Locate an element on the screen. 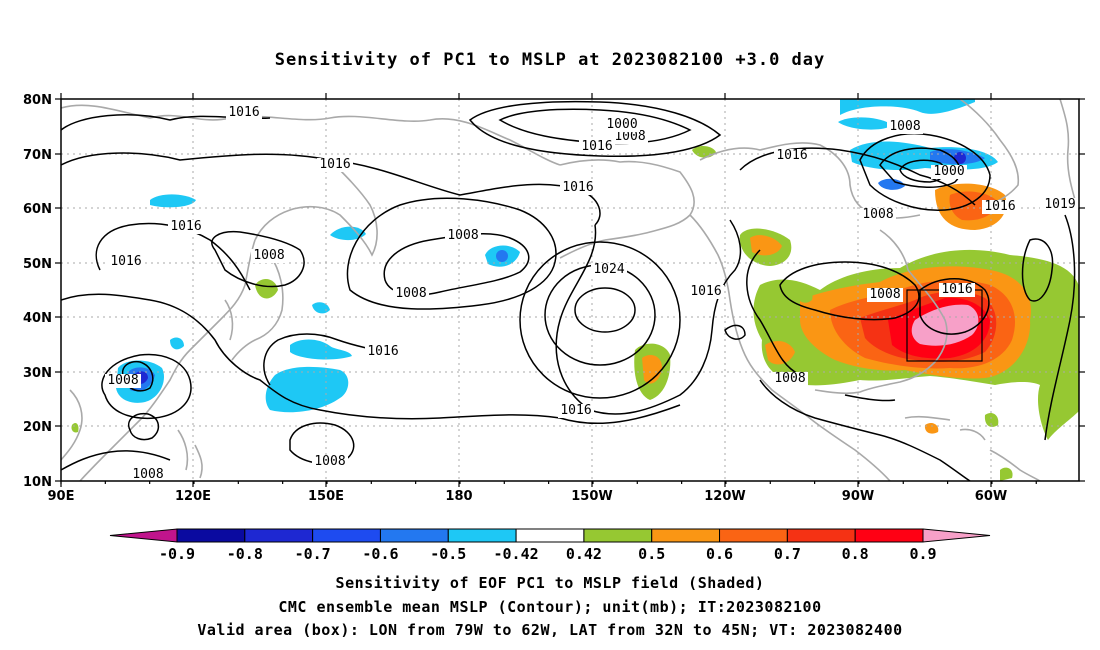 This screenshot has width=1100, height=650. contour-label: 1019 is located at coordinates (1060, 204).